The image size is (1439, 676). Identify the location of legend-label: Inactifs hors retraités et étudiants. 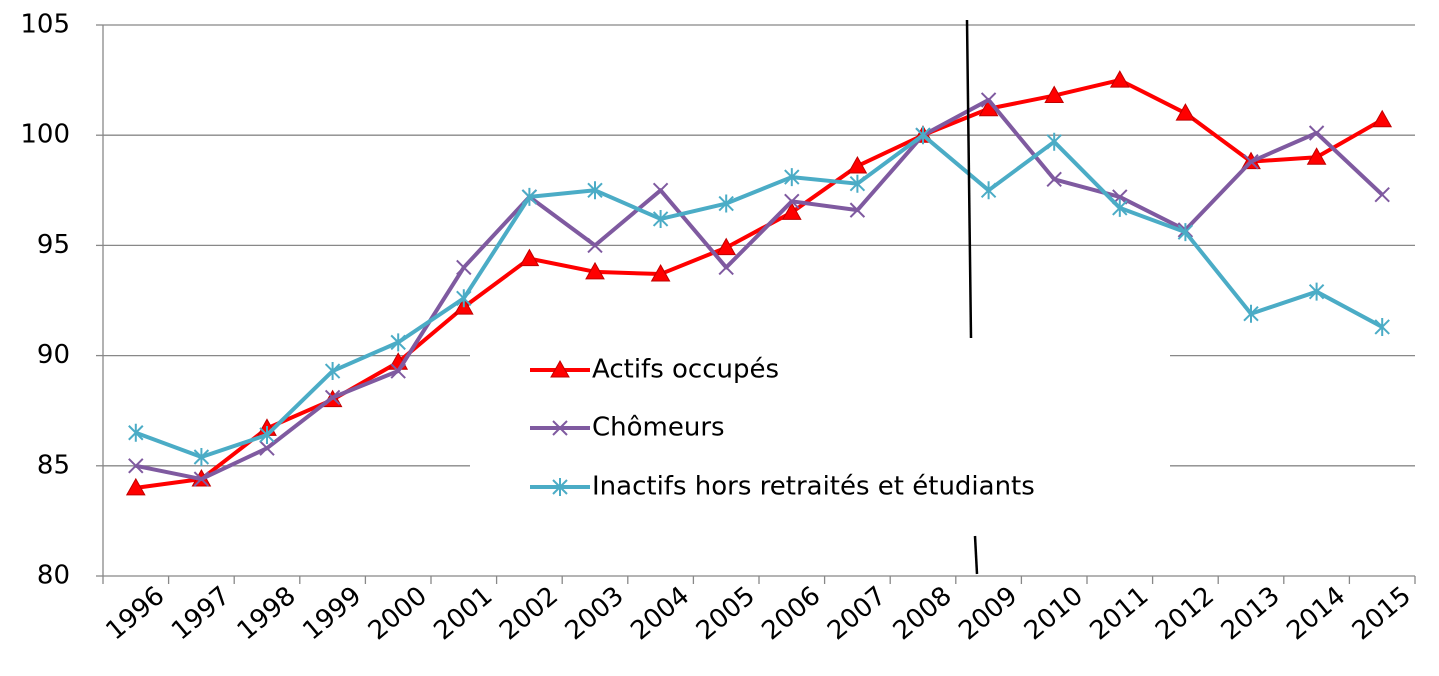
(813, 487).